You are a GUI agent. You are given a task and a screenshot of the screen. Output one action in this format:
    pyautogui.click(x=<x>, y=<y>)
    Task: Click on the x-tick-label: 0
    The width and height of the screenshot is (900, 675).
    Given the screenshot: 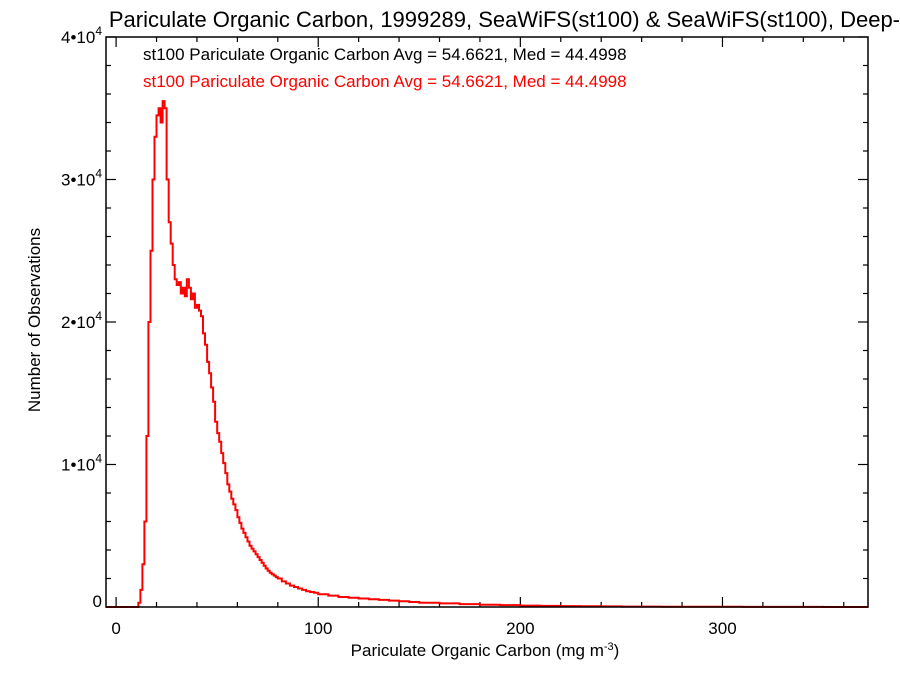 What is the action you would take?
    pyautogui.click(x=115, y=628)
    